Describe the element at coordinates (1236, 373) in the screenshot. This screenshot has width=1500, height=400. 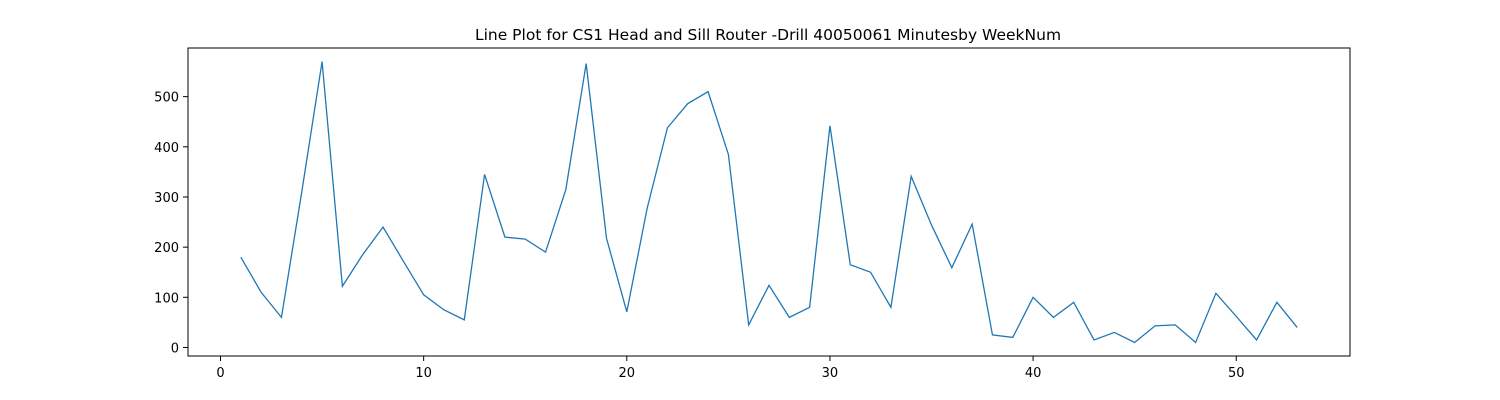
I see `x-tick-label: 50` at that location.